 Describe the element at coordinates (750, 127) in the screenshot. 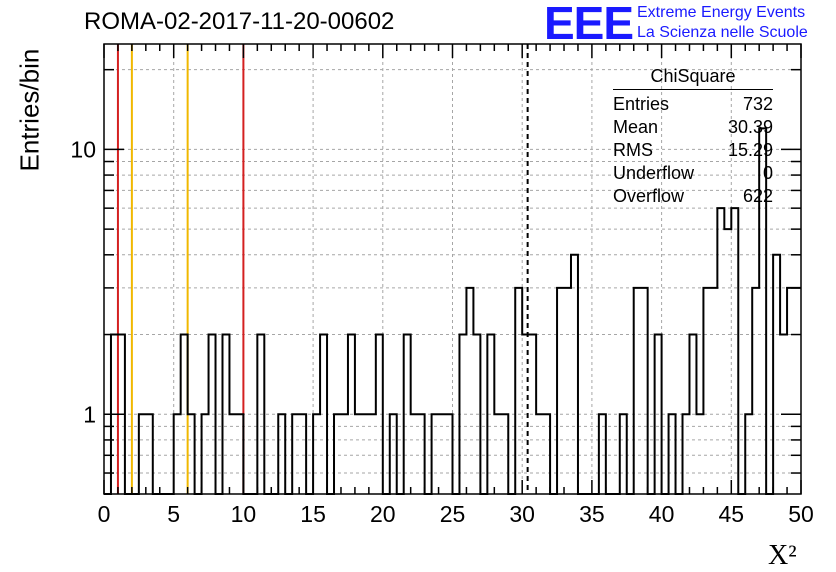

I see `stats-value: 30.39` at that location.